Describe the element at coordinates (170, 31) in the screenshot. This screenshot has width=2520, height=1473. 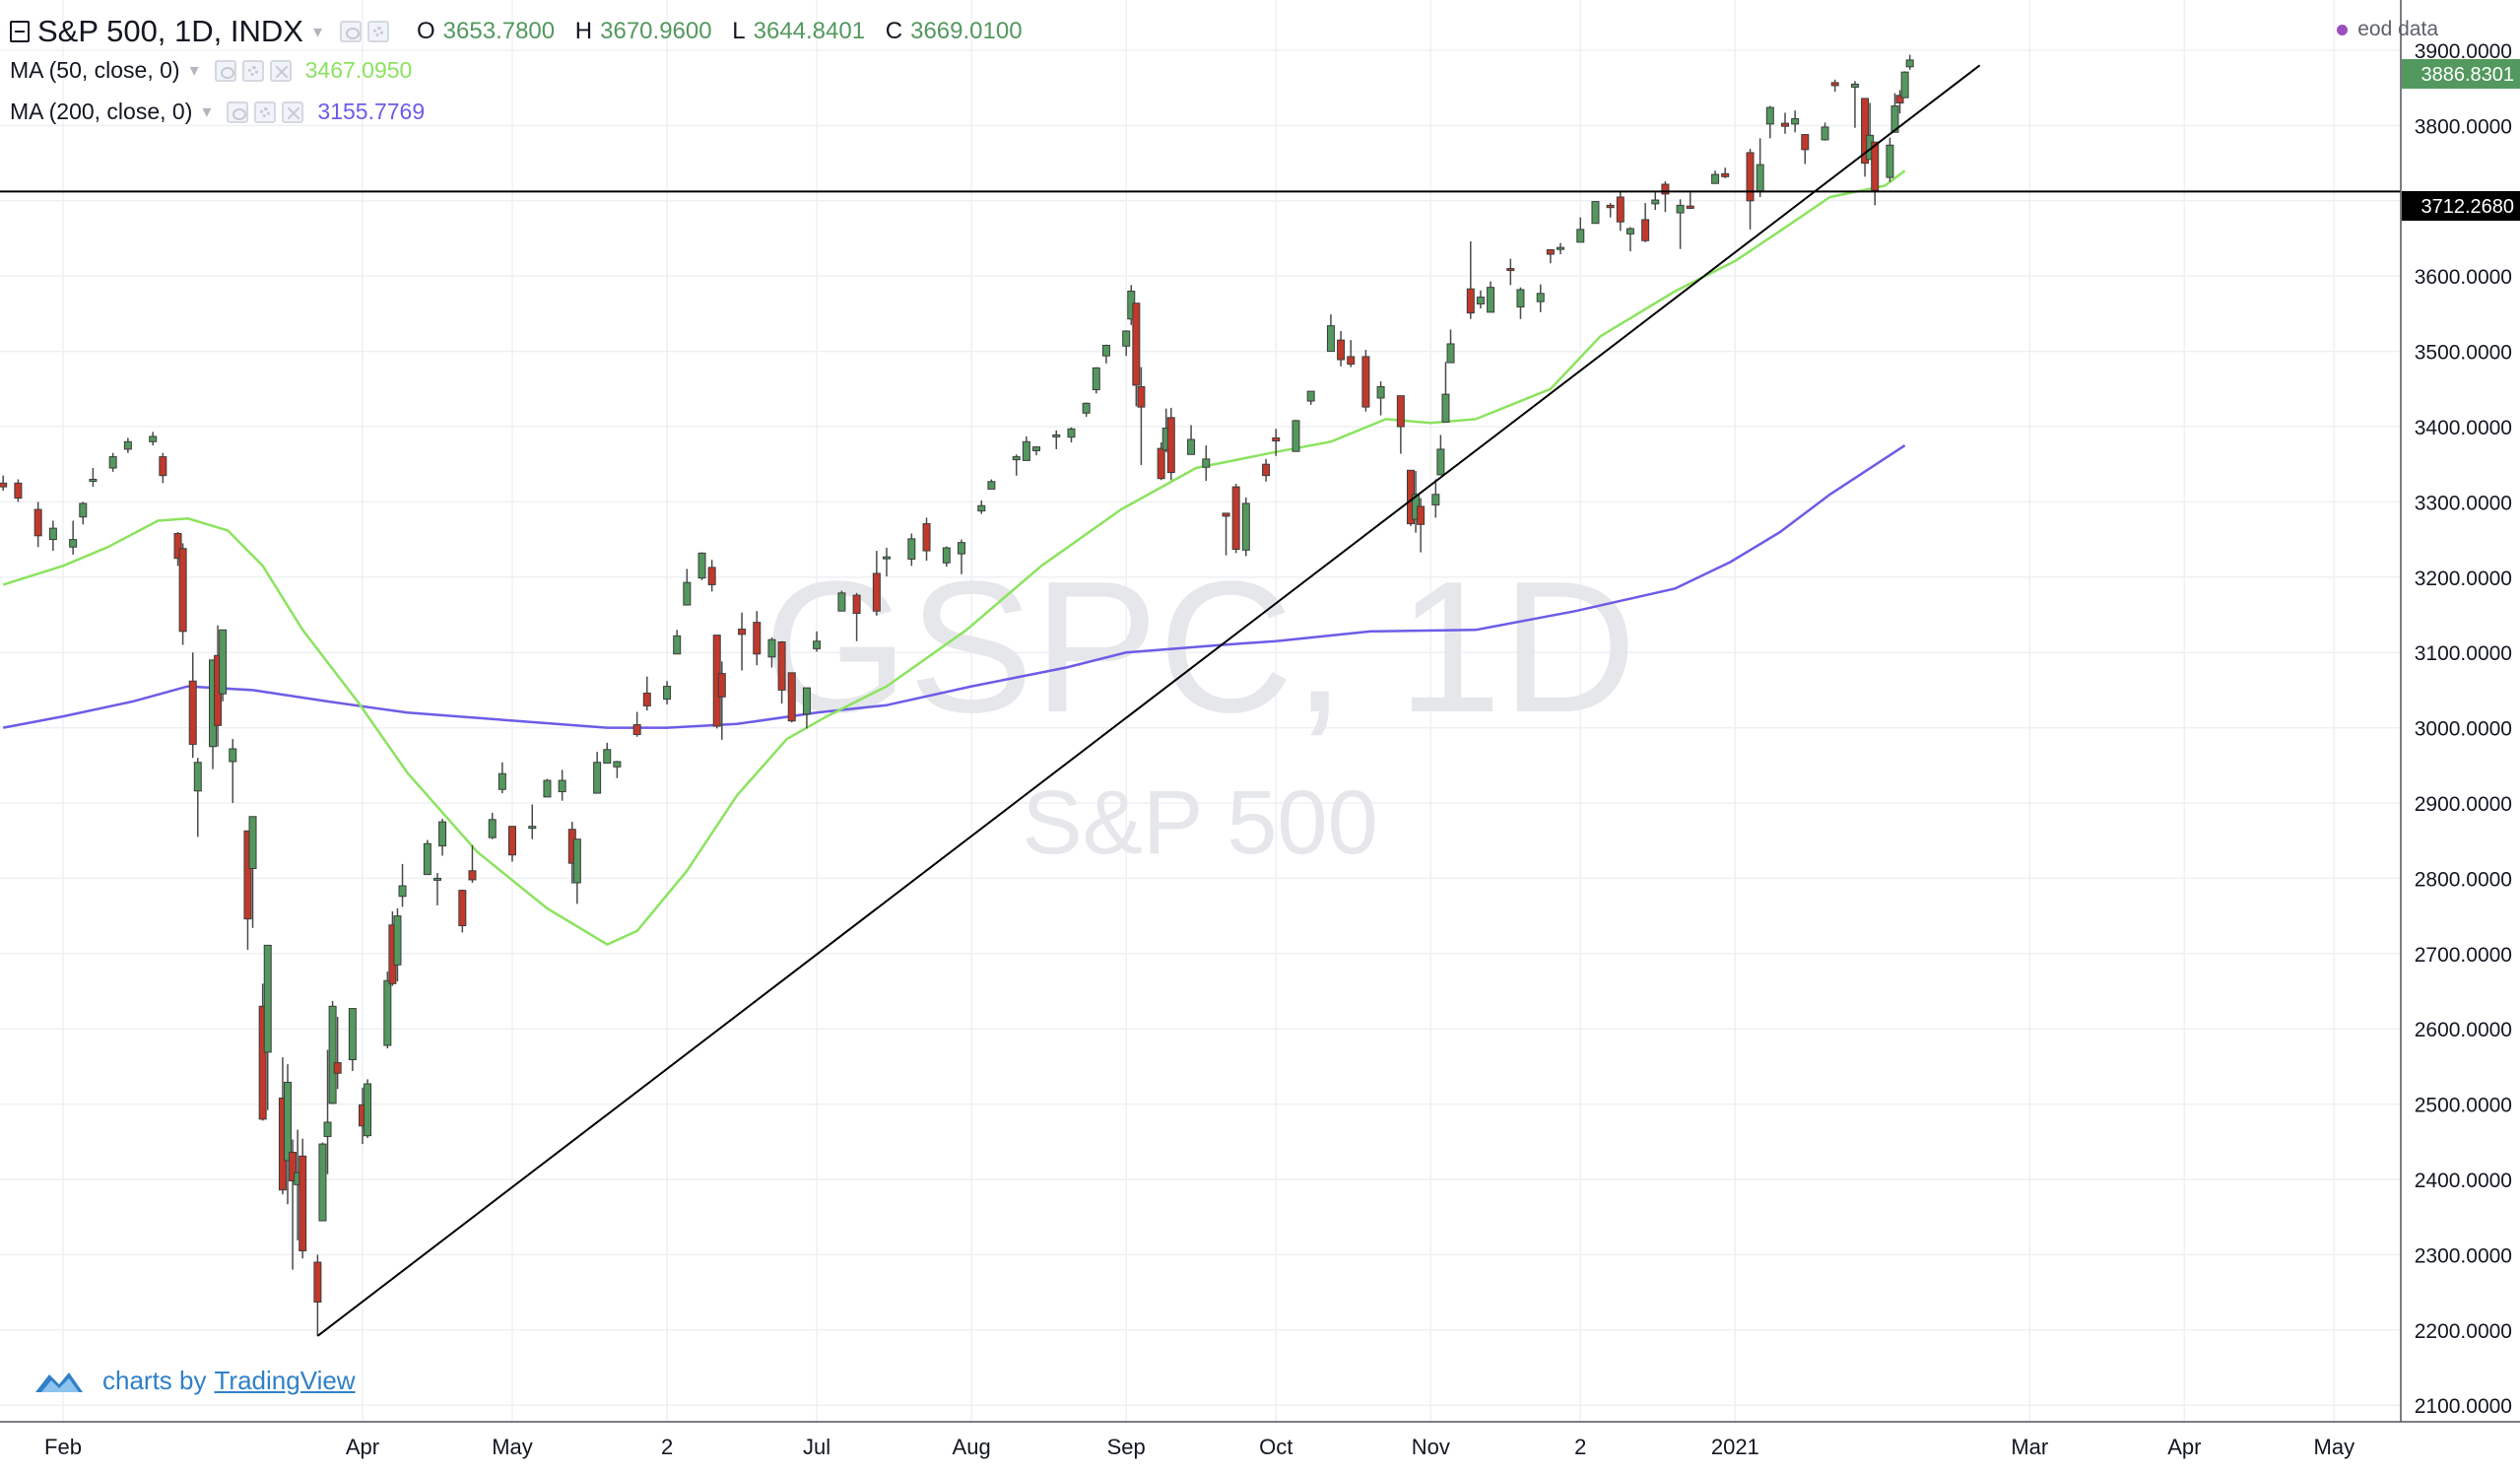
I see `symbol-title: S&P 500, 1D, INDX` at that location.